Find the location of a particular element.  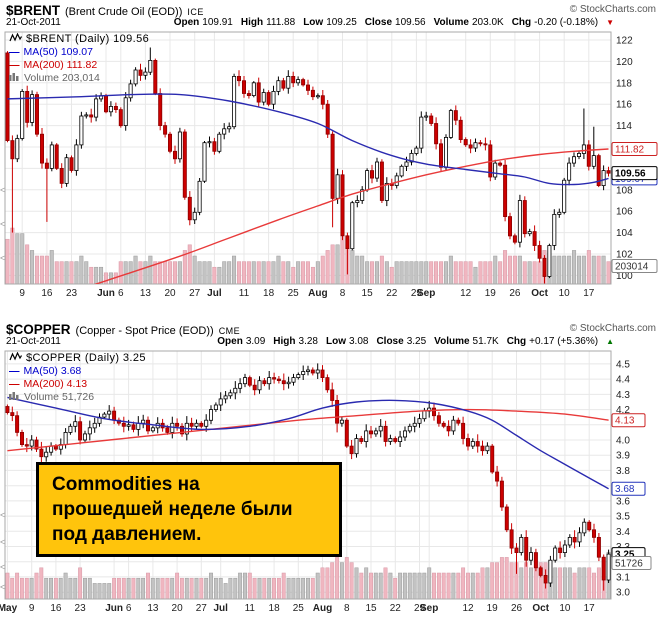

x-axis-label: May is located at coordinates (9, 608).